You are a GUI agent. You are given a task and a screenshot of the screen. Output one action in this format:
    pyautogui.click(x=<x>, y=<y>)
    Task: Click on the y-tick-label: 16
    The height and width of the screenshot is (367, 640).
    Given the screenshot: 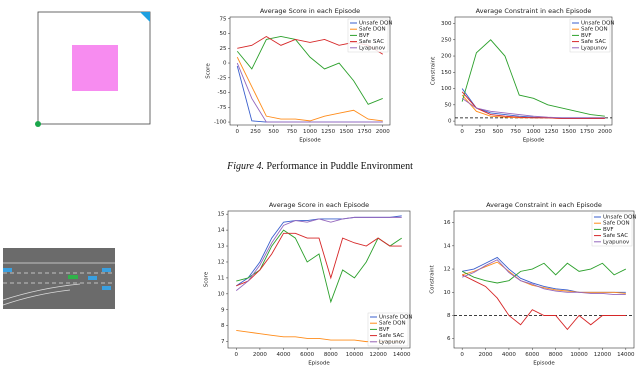 What is the action you would take?
    pyautogui.click(x=447, y=223)
    